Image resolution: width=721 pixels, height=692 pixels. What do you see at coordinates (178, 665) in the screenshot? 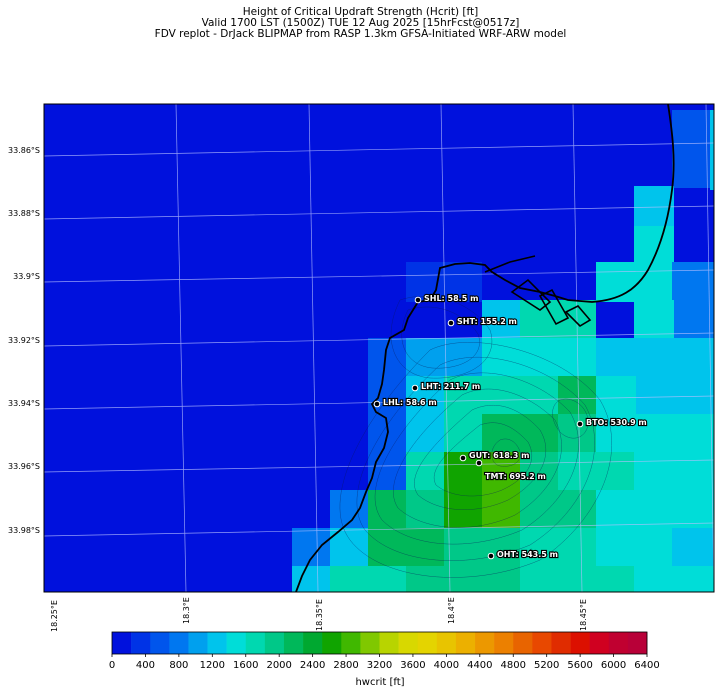
I see `colorbar-tick-label: 800` at bounding box center [178, 665].